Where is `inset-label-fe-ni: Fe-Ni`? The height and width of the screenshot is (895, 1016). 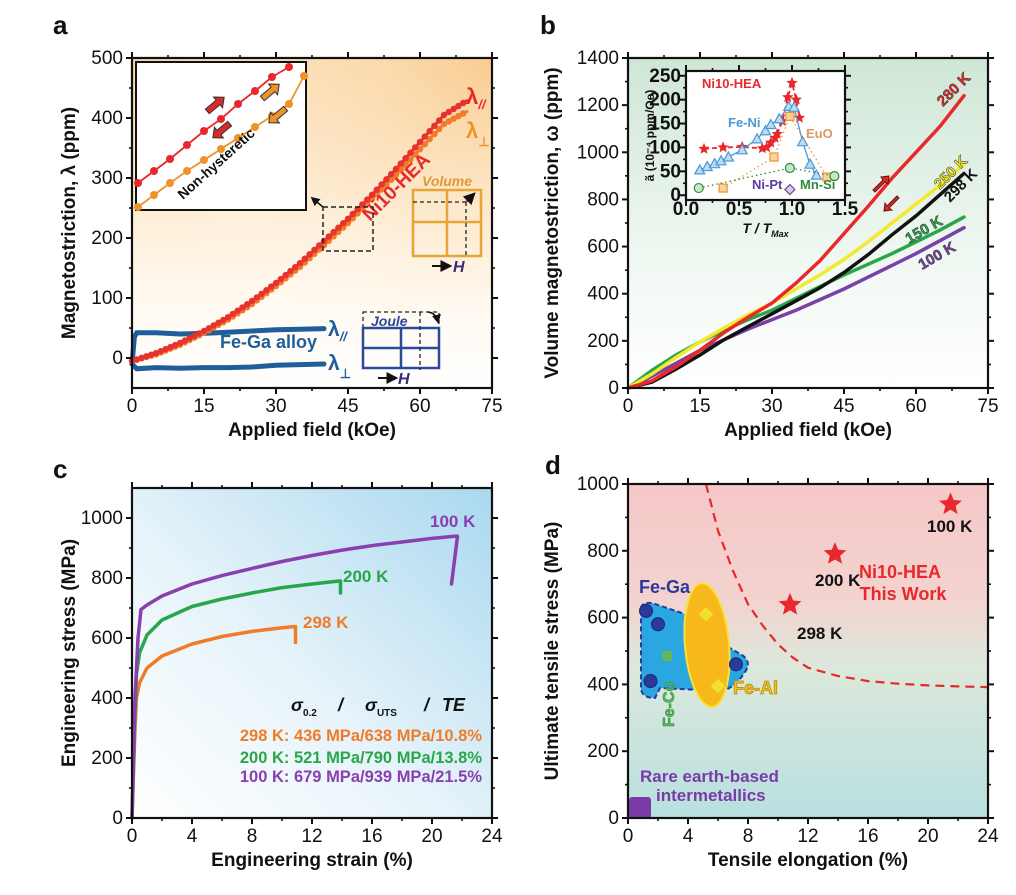 inset-label-fe-ni: Fe-Ni is located at coordinates (744, 122).